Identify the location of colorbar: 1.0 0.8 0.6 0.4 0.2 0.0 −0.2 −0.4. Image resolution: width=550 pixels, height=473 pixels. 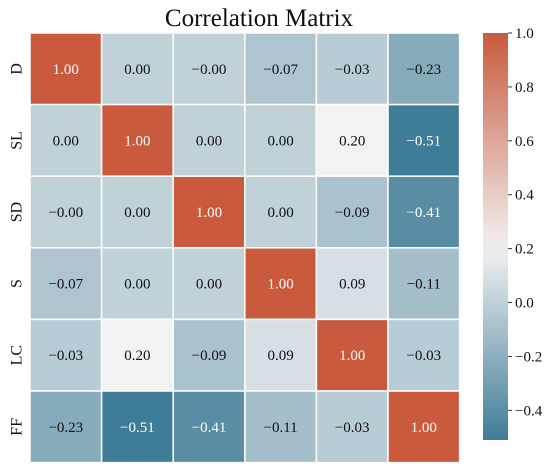
(513, 233).